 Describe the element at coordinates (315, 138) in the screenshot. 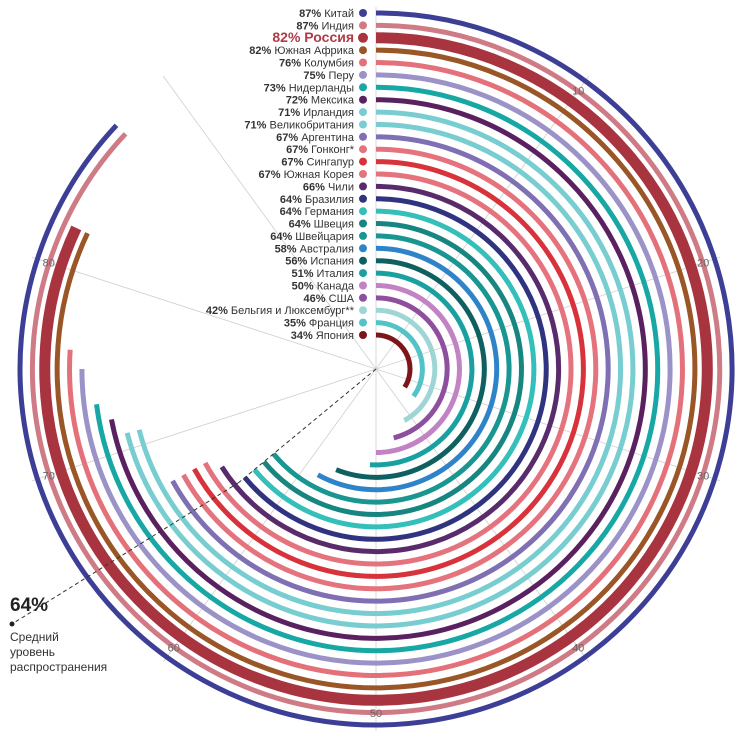

I see `series-label-11: 67% Аргентина` at that location.